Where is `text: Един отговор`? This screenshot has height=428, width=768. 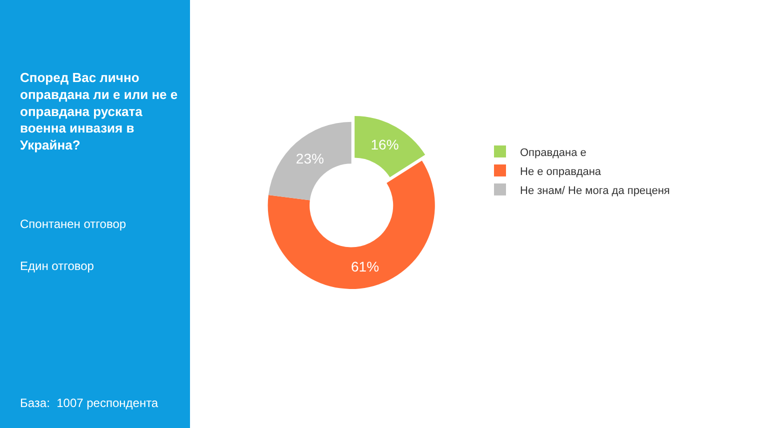 text: Един отговор is located at coordinates (57, 266).